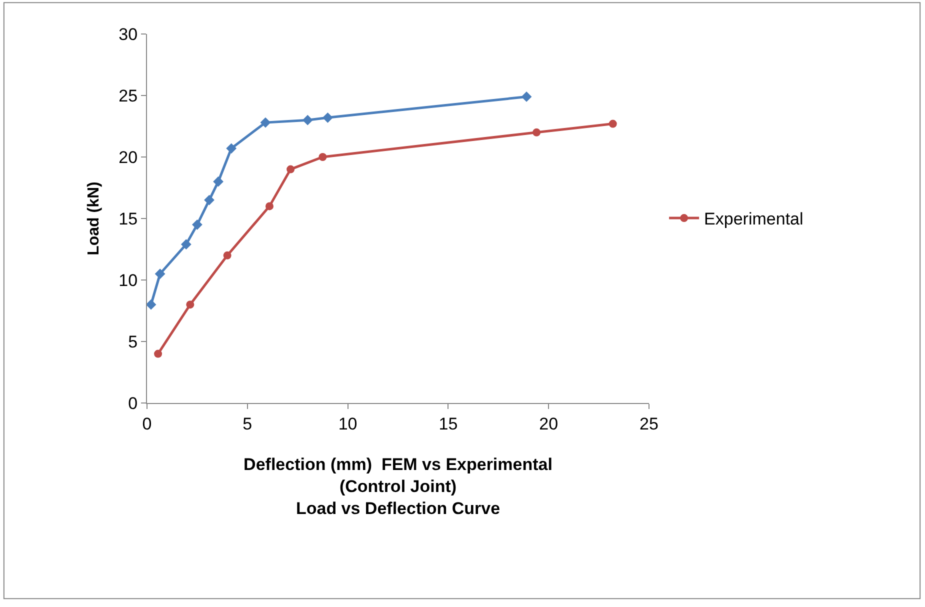 This screenshot has width=925, height=607. Describe the element at coordinates (128, 157) in the screenshot. I see `y-tick-label: 20` at that location.